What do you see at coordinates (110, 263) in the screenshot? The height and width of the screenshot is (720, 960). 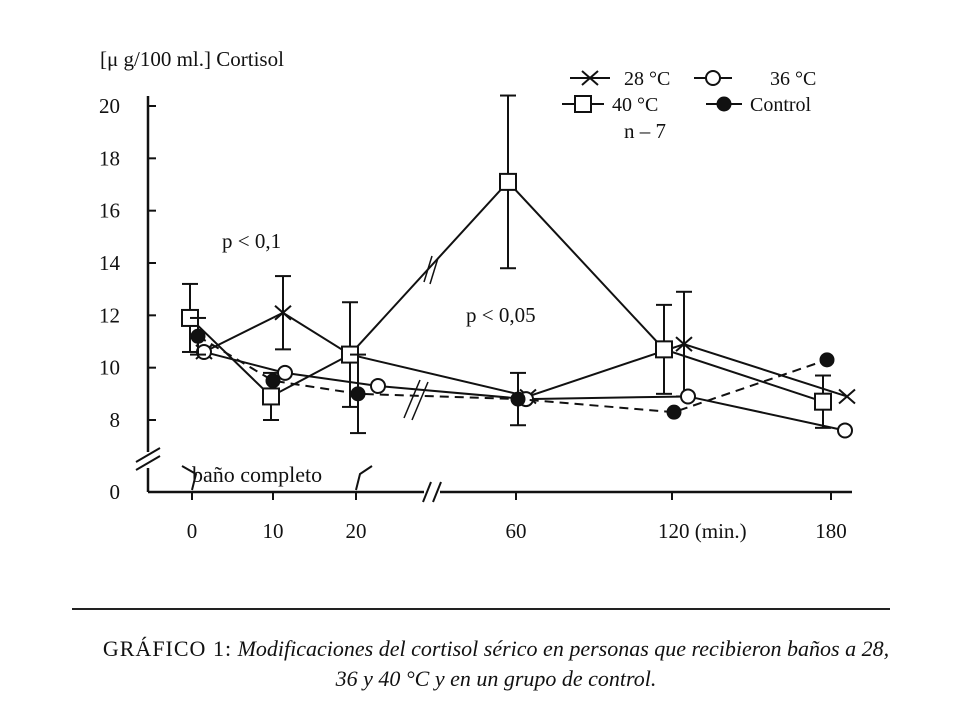 I see `y-tick-label: 14` at bounding box center [110, 263].